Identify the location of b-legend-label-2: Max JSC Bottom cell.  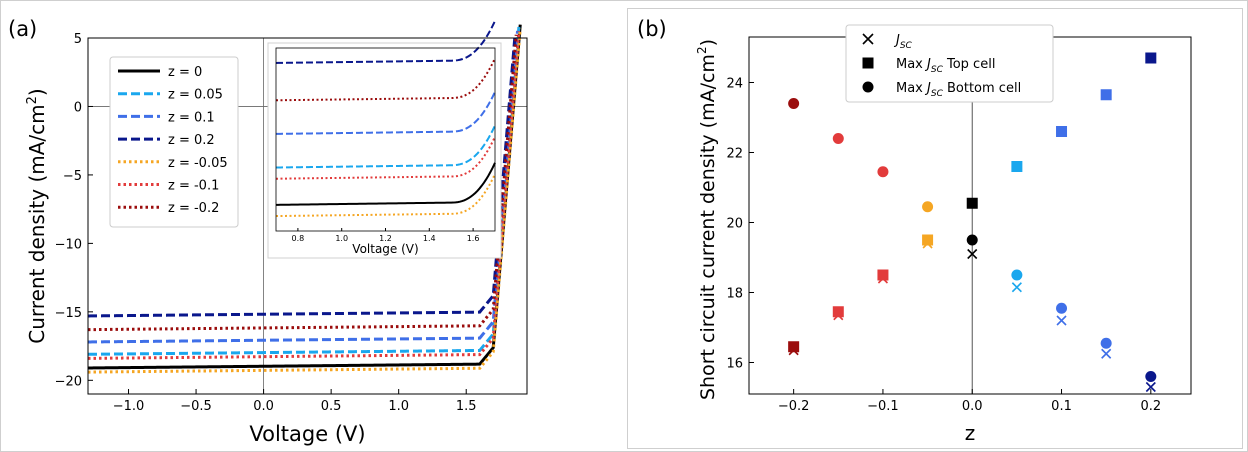
(958, 90).